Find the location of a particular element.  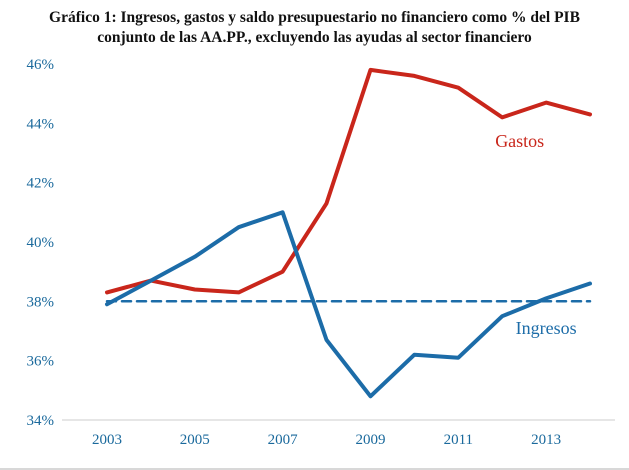

x-tick-label: 2011 is located at coordinates (458, 440).